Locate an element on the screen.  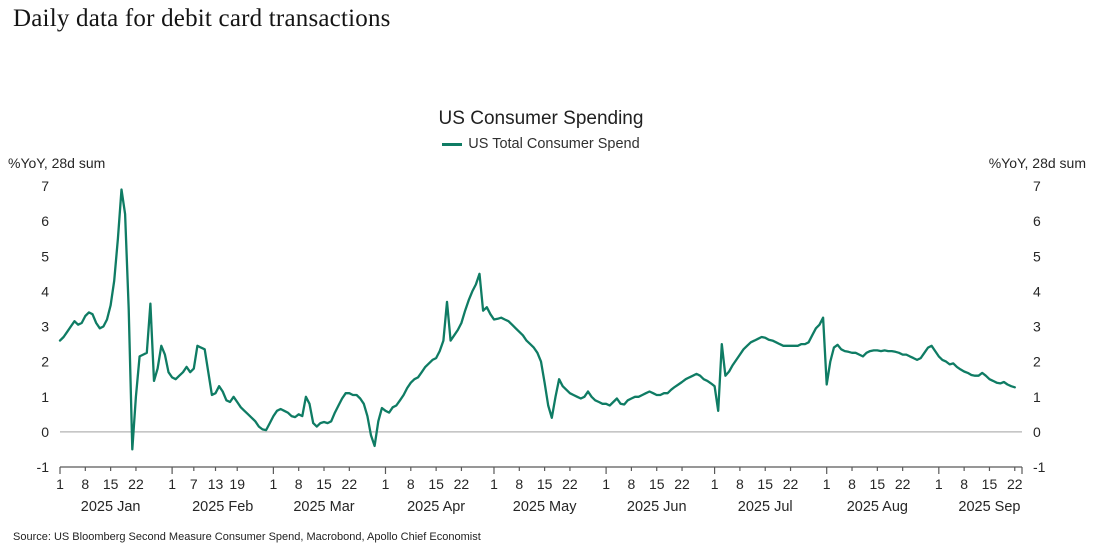
y-axis-label-right: %YoY, 28d sum is located at coordinates (1037, 163).